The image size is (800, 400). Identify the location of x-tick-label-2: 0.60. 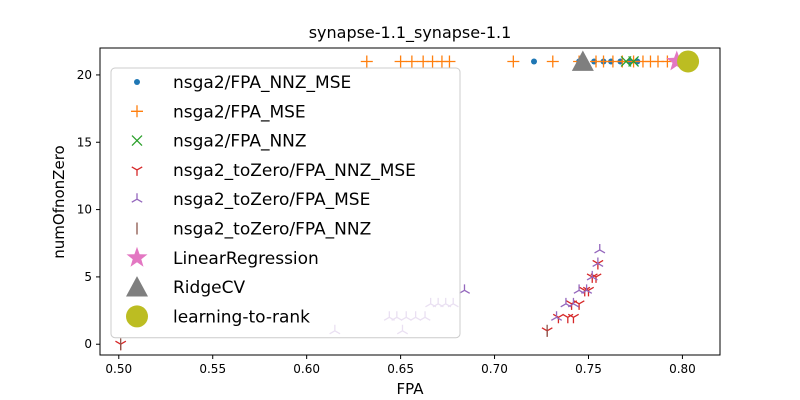
(306, 369).